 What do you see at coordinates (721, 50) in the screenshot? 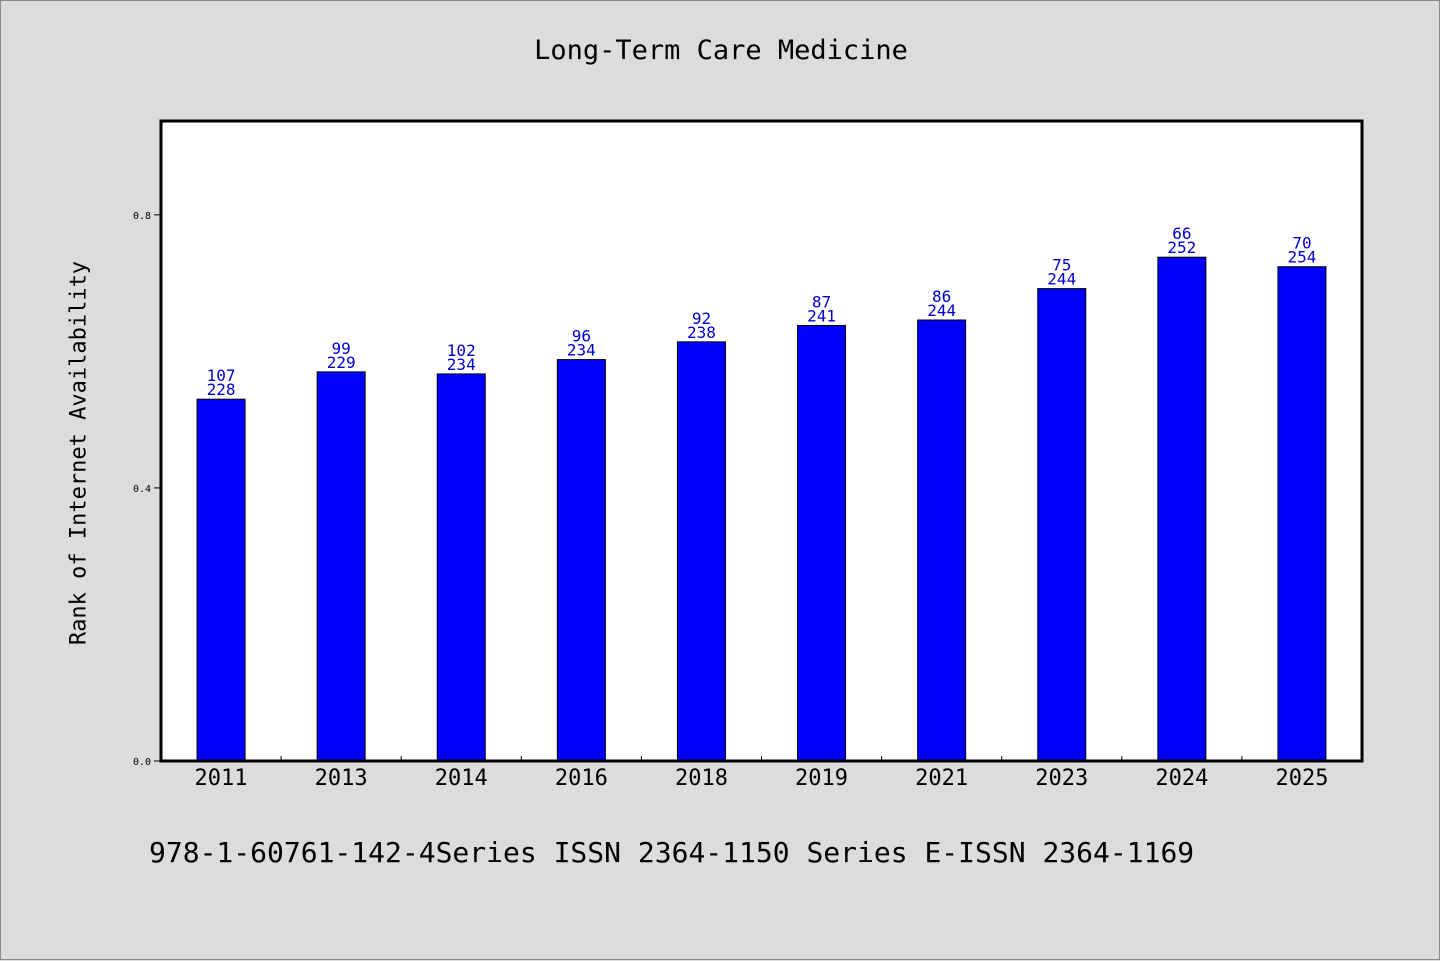
I see `chart-title: Long-Term Care Medicine` at bounding box center [721, 50].